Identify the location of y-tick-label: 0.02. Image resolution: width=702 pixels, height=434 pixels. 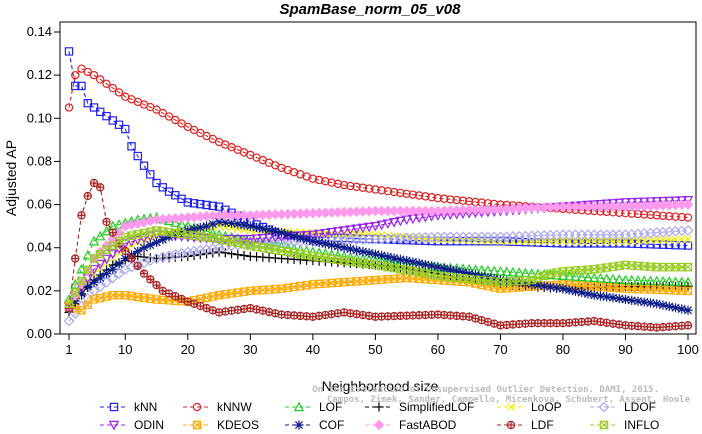
(39, 290).